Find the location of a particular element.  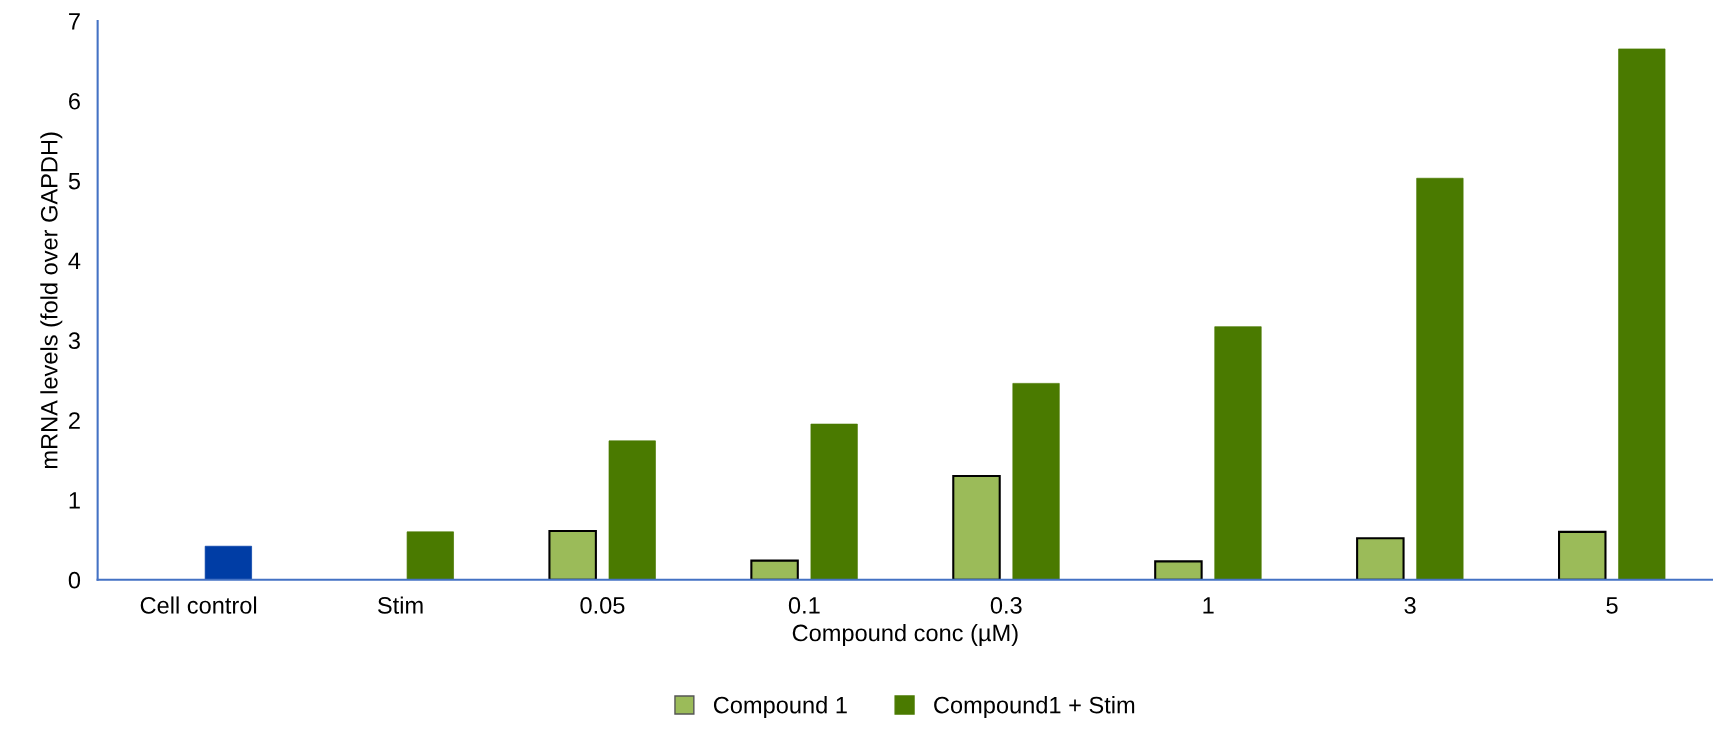

x-tick-label: 0.1 is located at coordinates (804, 605).